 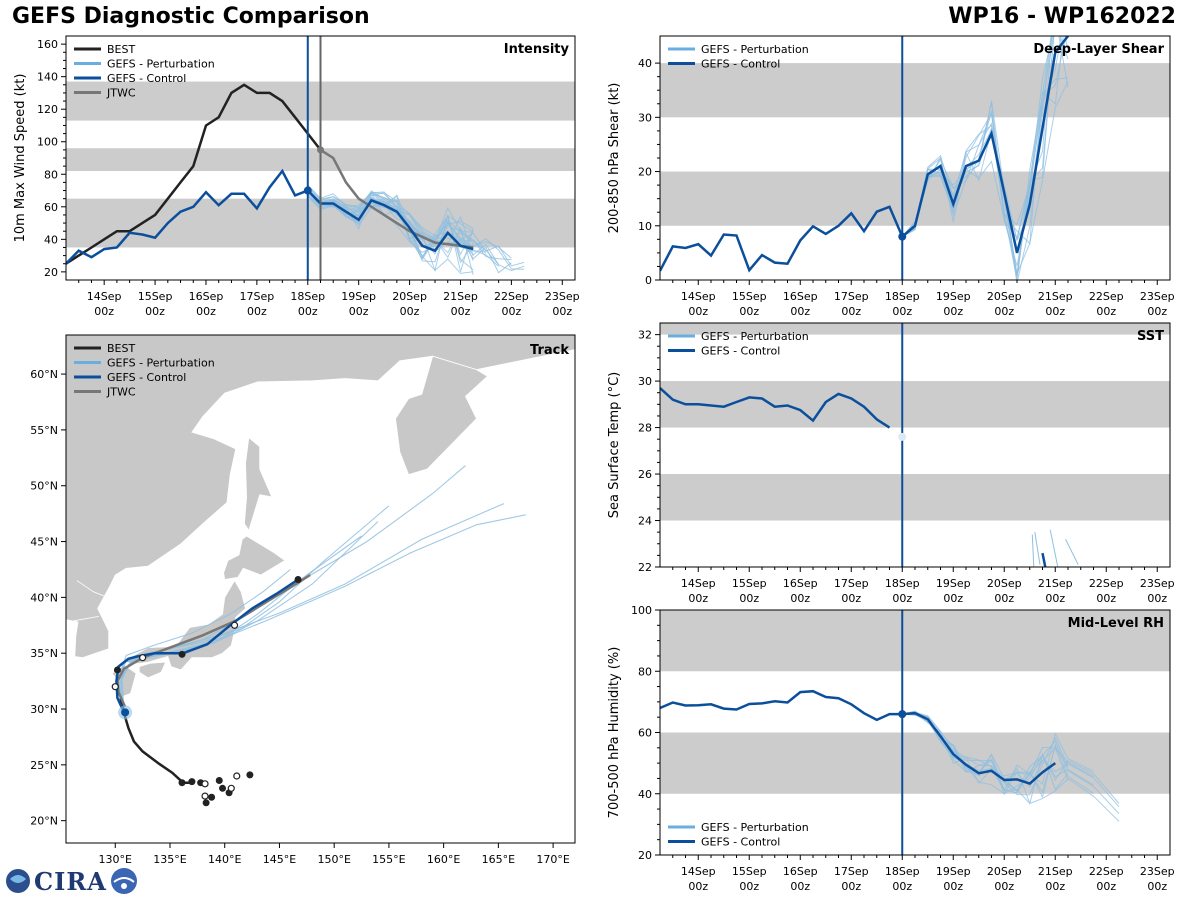 What do you see at coordinates (121, 392) in the screenshot?
I see `legend-label: JTWC` at bounding box center [121, 392].